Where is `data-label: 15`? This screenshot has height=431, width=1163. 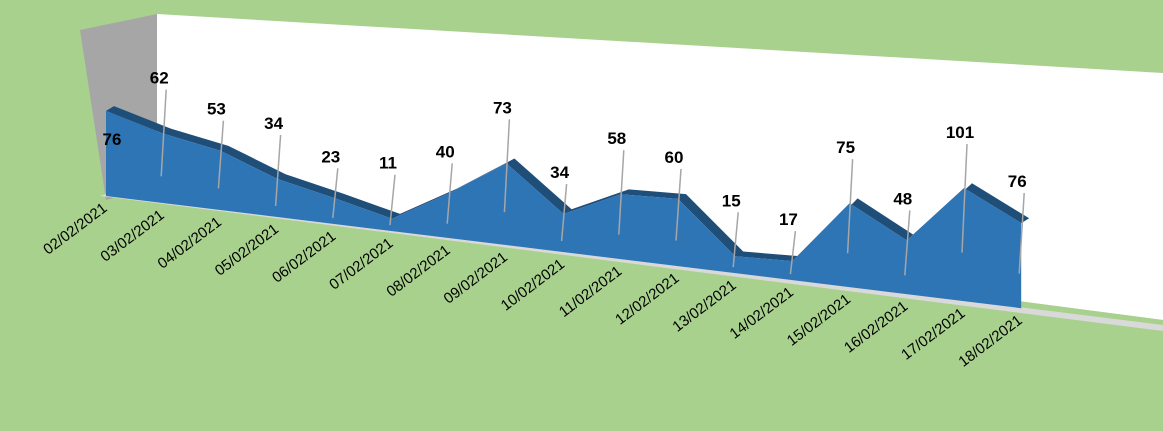 data-label: 15 is located at coordinates (731, 200).